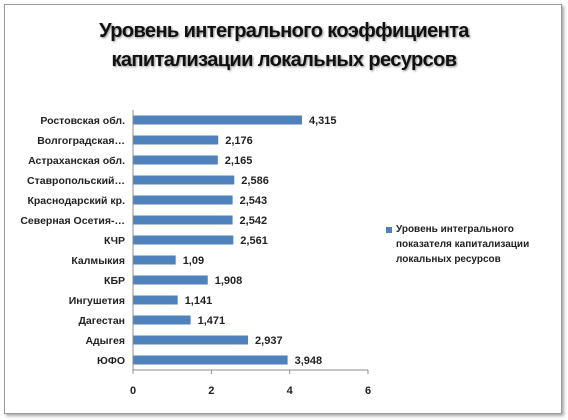 The height and width of the screenshot is (420, 568). What do you see at coordinates (368, 391) in the screenshot?
I see `x-tick-label-4: 6` at bounding box center [368, 391].